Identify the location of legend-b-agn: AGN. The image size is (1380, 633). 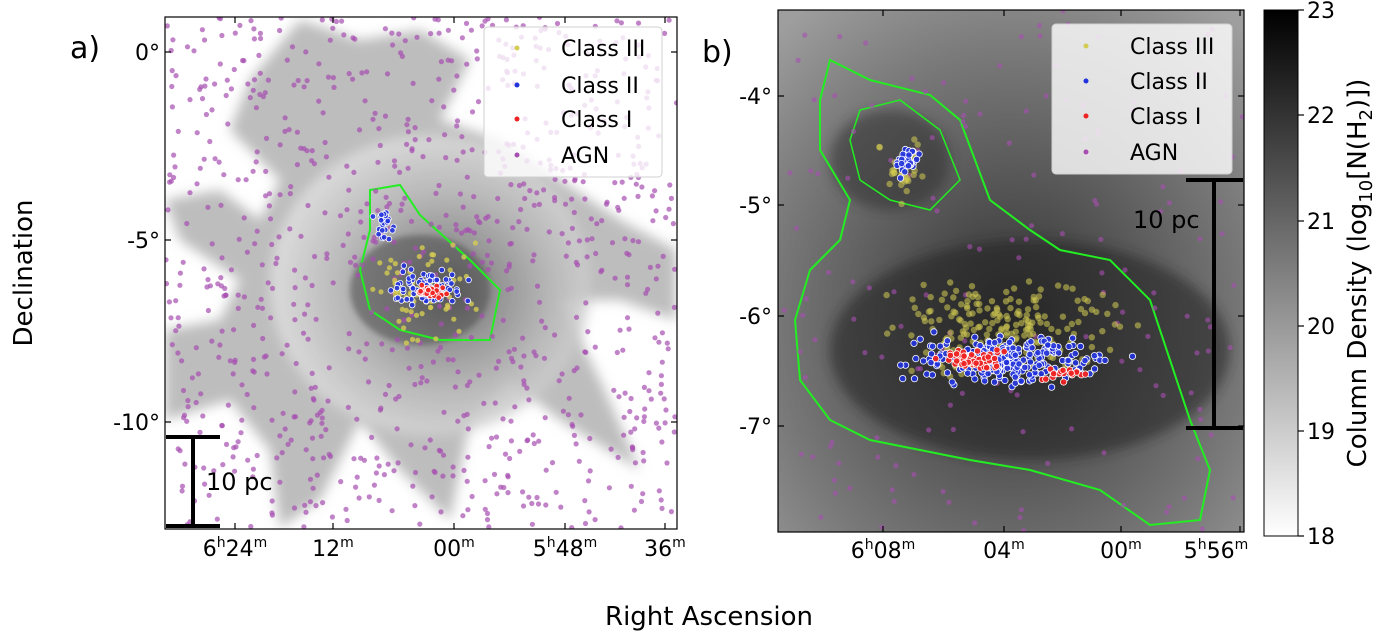
(1154, 153).